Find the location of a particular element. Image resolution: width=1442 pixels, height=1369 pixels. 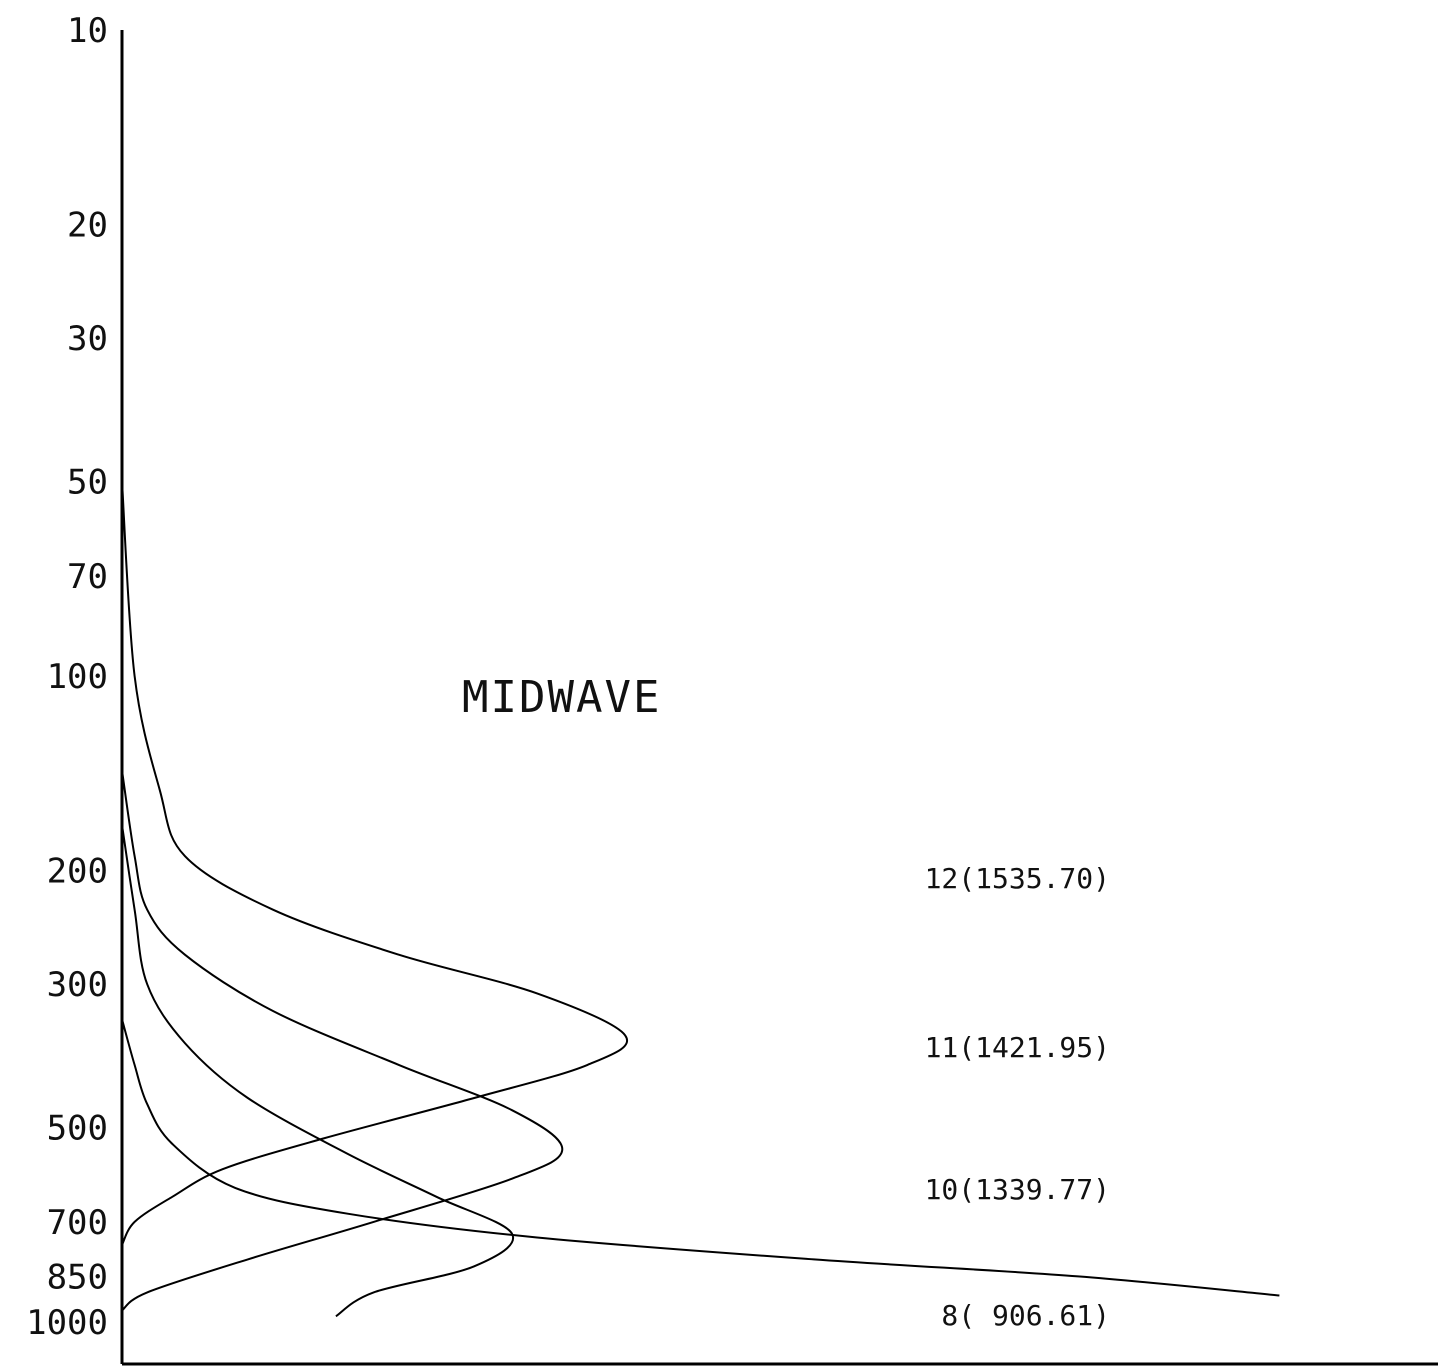

y-tick-labels: 10 20 30 50 70 100 200 300 500 700 850 1000 is located at coordinates (67, 677).